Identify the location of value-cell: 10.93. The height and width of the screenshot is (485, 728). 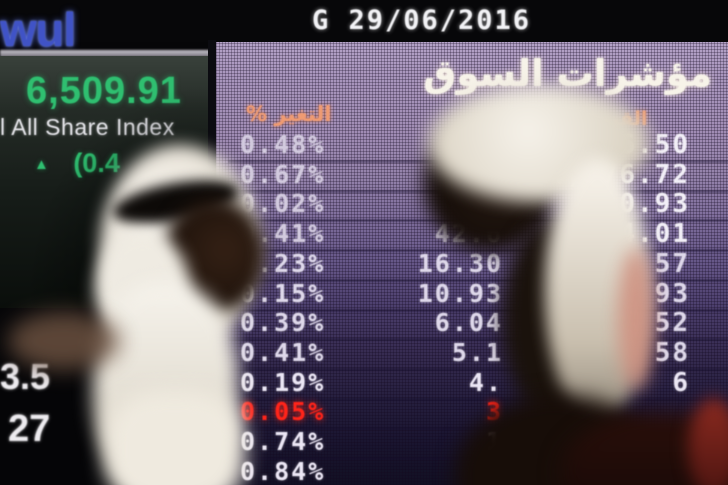
(645, 204).